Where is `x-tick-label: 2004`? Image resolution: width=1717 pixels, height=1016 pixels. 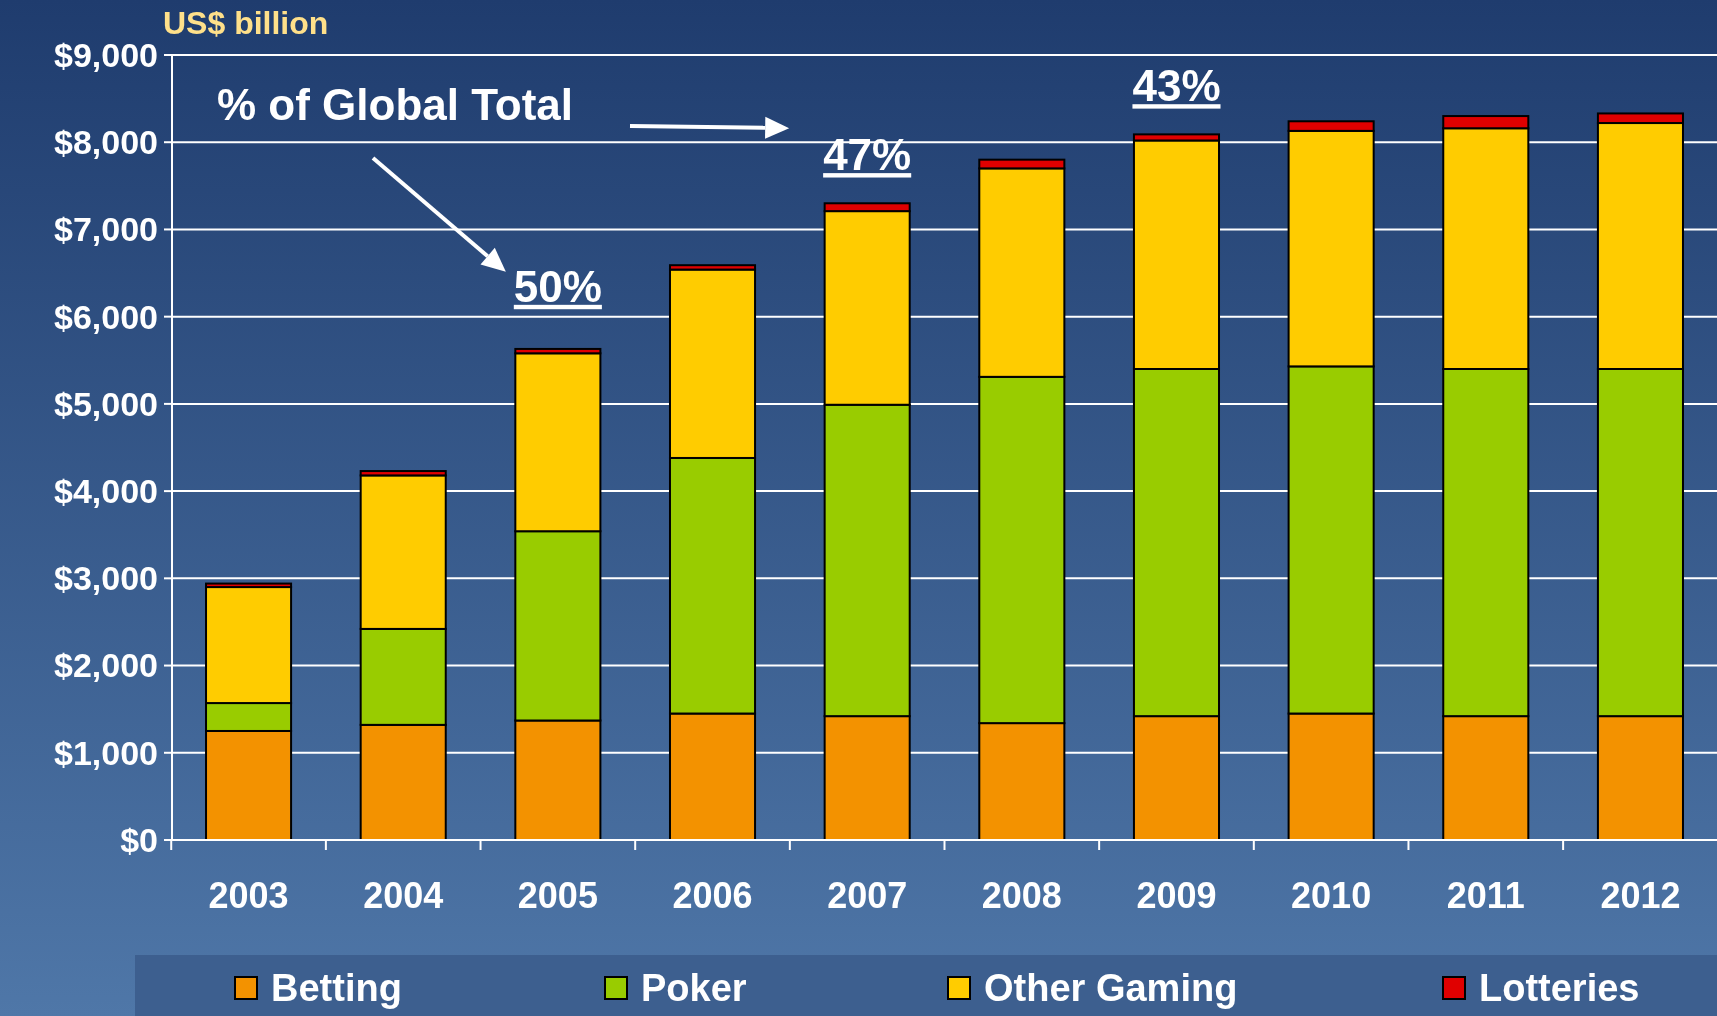 x-tick-label: 2004 is located at coordinates (403, 895).